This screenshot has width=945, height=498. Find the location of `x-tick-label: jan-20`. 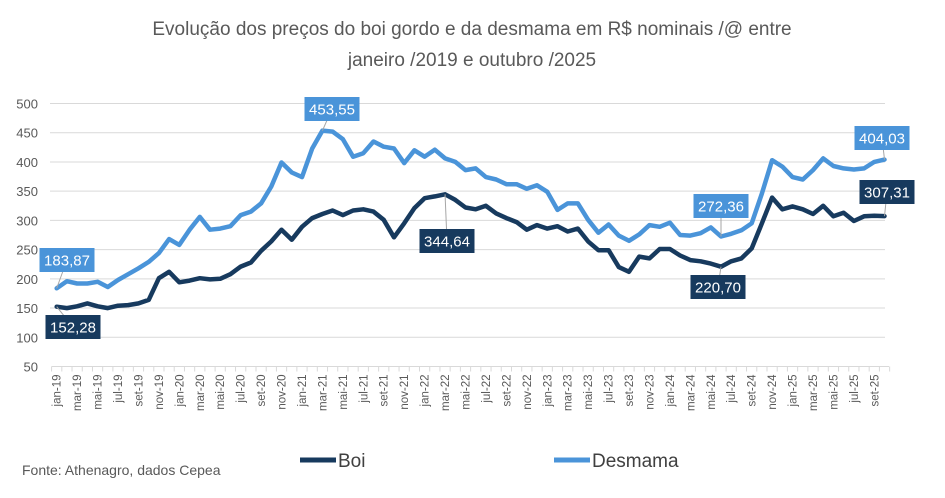

x-tick-label: jan-20 is located at coordinates (180, 391).